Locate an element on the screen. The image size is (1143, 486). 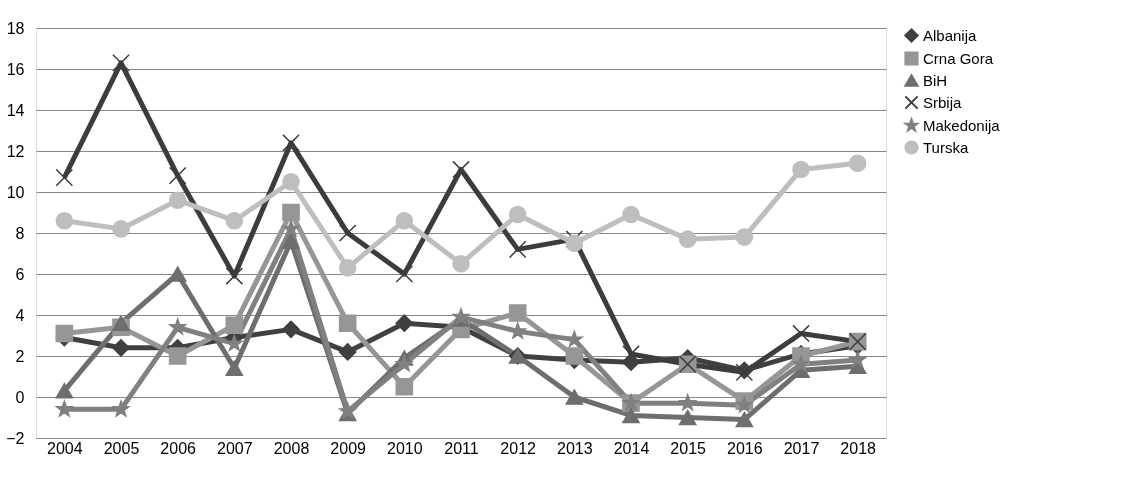
x-tick-label: 2004 is located at coordinates (65, 448).